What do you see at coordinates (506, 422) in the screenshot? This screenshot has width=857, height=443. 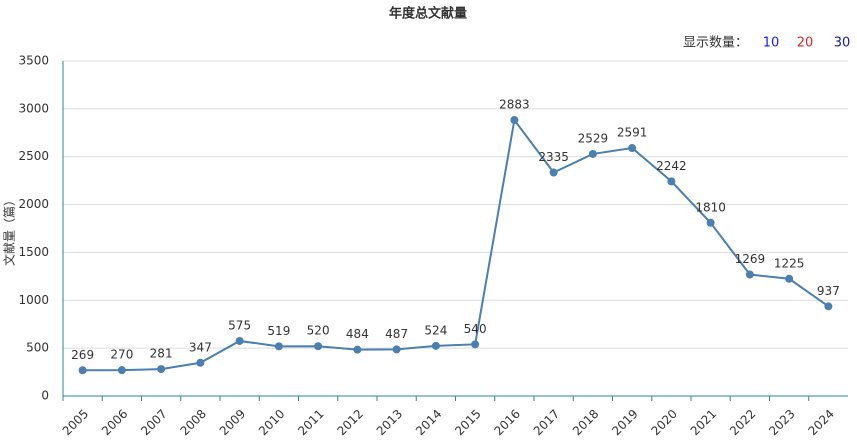 I see `x-tick-label: 2016` at bounding box center [506, 422].